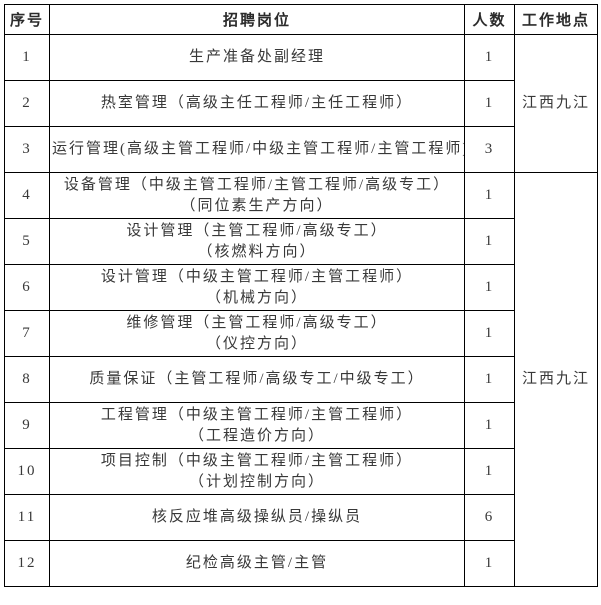 This screenshot has height=605, width=601. Describe the element at coordinates (489, 149) in the screenshot. I see `headcount-cell: 3` at that location.